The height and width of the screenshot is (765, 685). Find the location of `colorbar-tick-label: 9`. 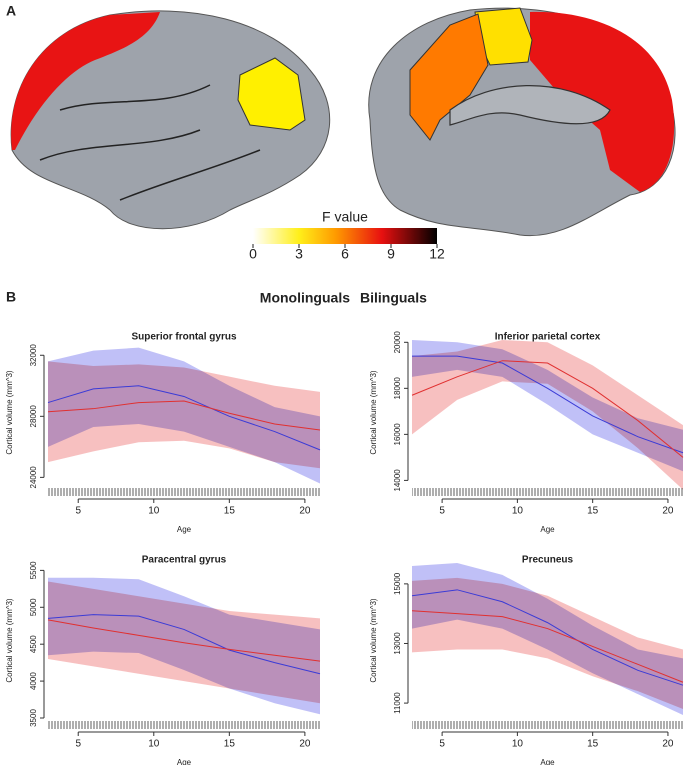

colorbar-tick-label: 9 is located at coordinates (391, 254).